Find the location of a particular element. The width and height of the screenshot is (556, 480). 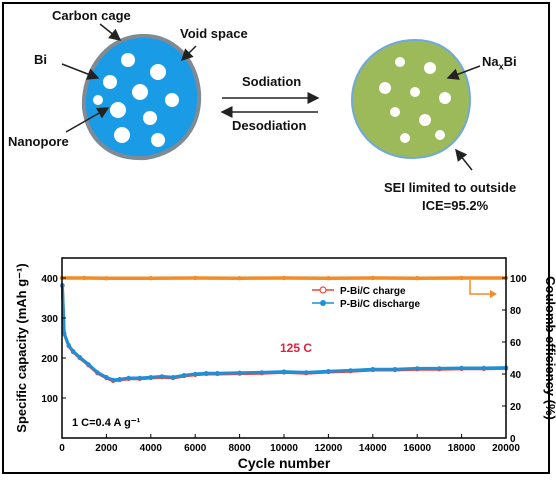

y-right-tick-label: 20 is located at coordinates (516, 407).